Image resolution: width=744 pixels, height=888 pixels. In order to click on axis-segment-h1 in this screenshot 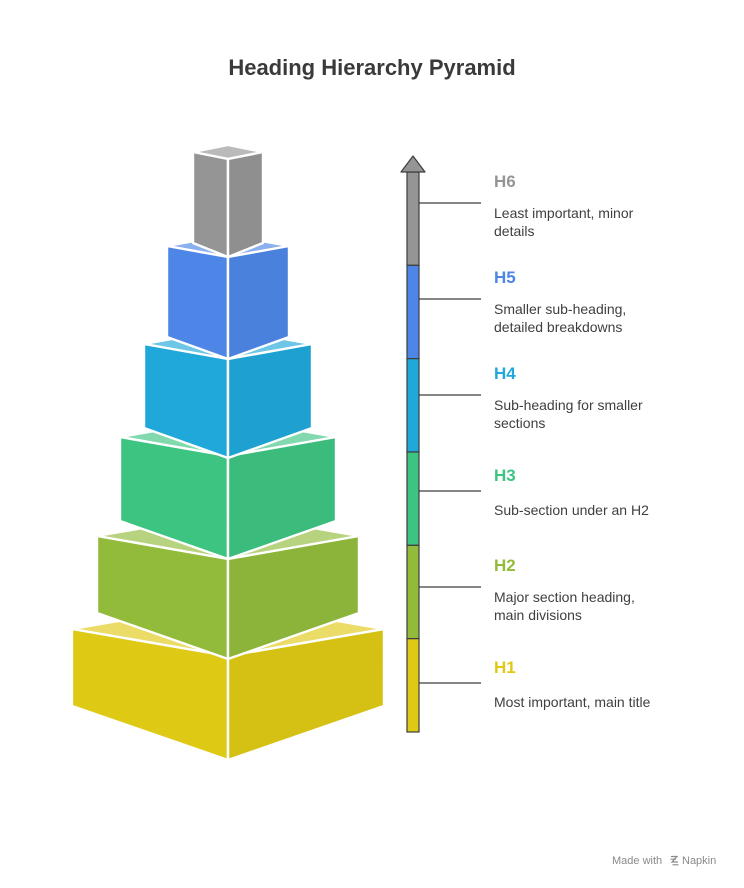, I will do `click(413, 685)`.